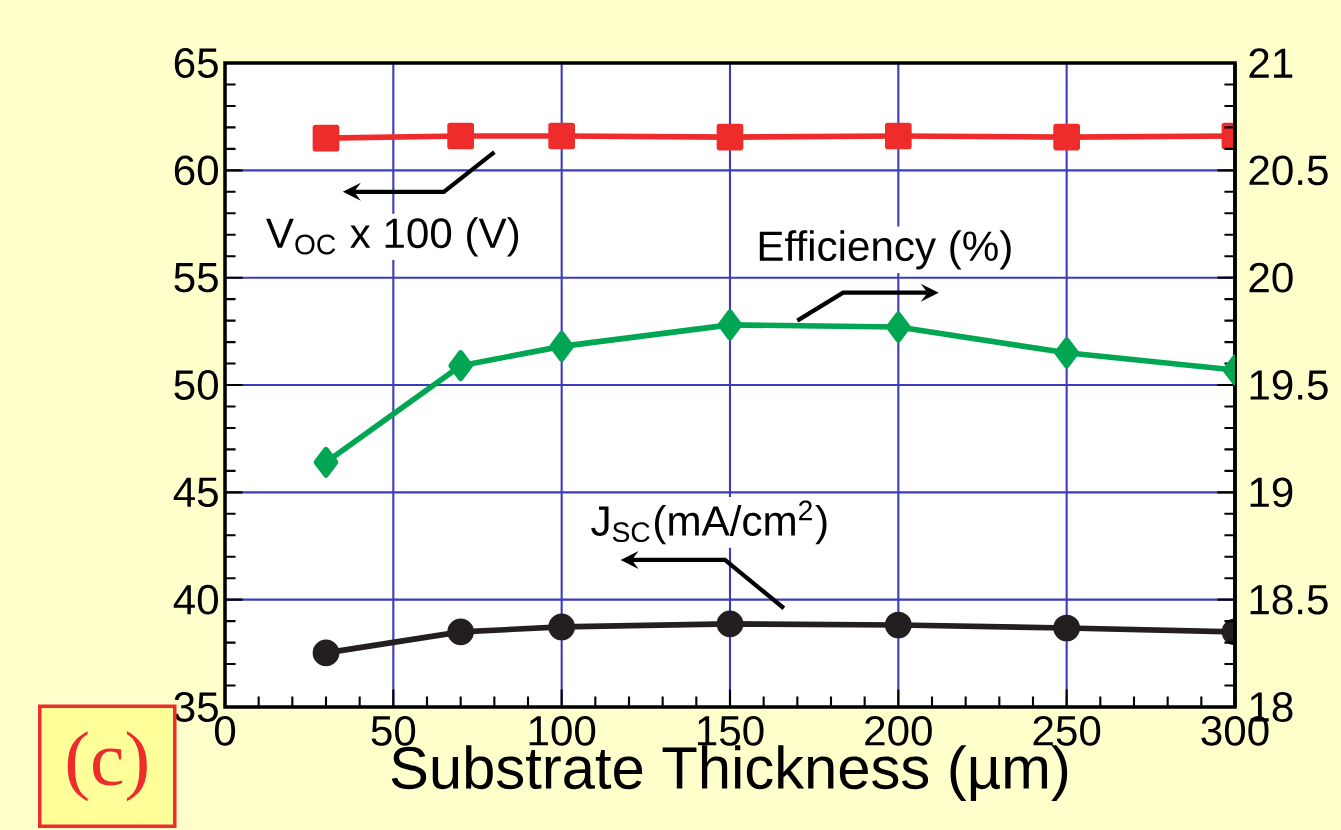 The image size is (1341, 830). What do you see at coordinates (107, 766) in the screenshot?
I see `text: (c)` at bounding box center [107, 766].